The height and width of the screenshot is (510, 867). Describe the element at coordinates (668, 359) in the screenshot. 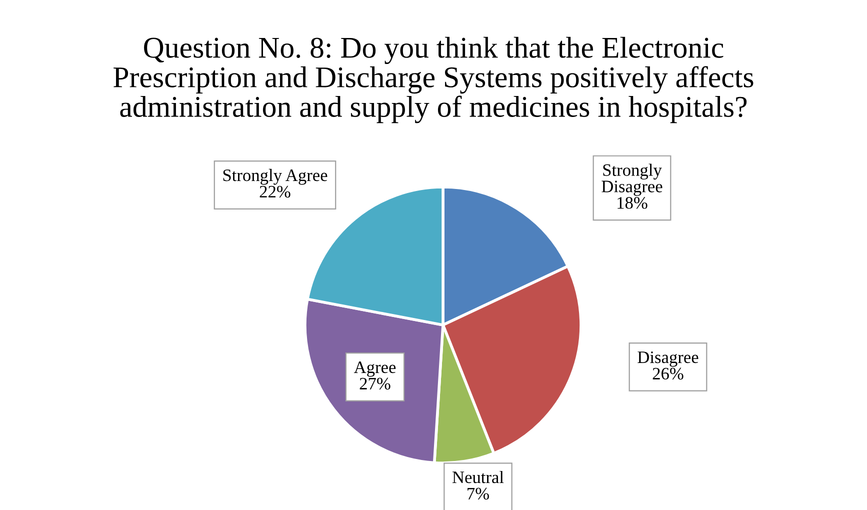

I see `slice-label: Disagree` at that location.